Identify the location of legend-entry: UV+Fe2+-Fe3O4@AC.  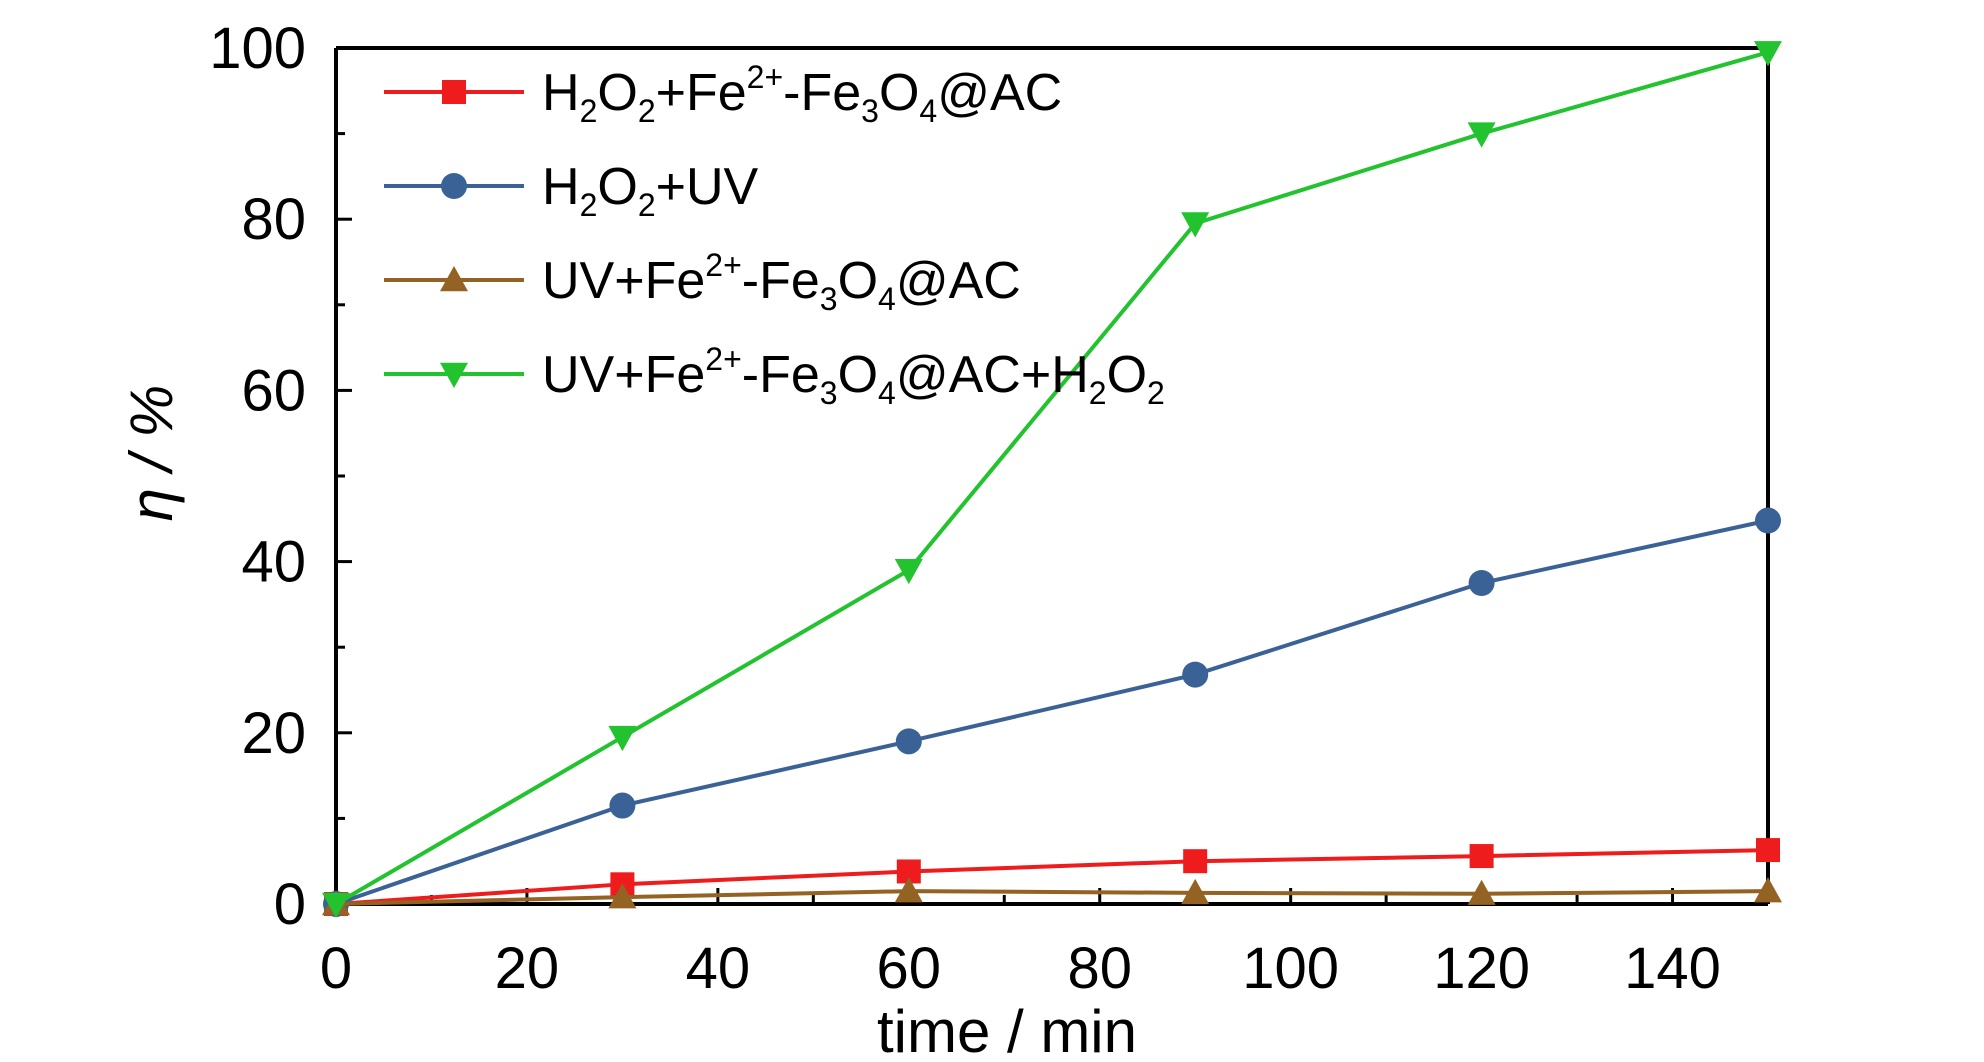
(702, 282).